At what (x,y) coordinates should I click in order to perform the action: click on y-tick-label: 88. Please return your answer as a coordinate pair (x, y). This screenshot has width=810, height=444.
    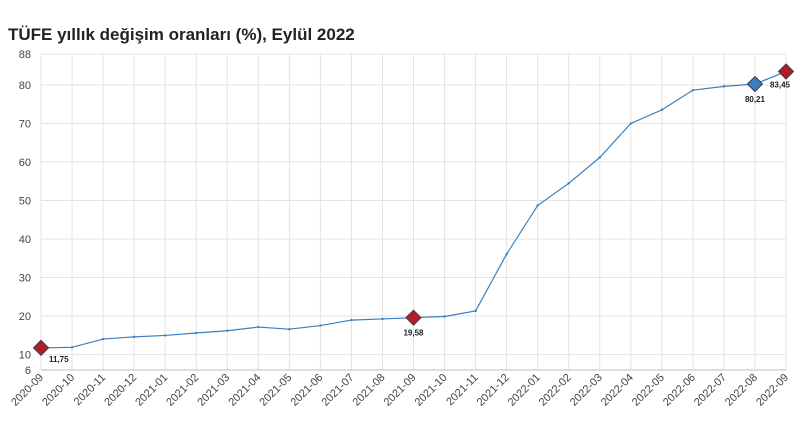
    Looking at the image, I should click on (25, 55).